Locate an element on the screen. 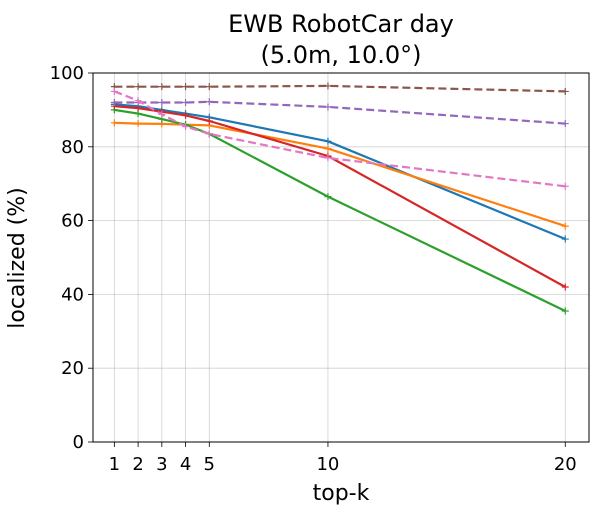 The image size is (599, 516). x-tick-label: 2 is located at coordinates (137, 464).